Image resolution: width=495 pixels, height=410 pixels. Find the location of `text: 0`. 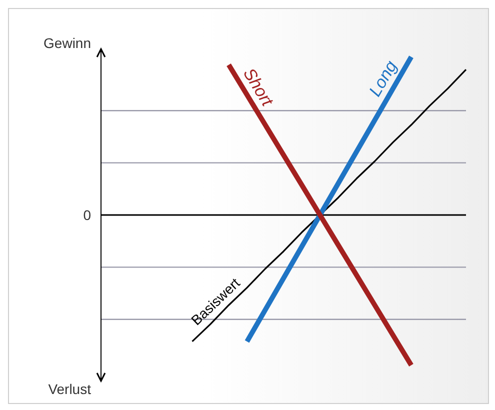

text: 0 is located at coordinates (87, 214).